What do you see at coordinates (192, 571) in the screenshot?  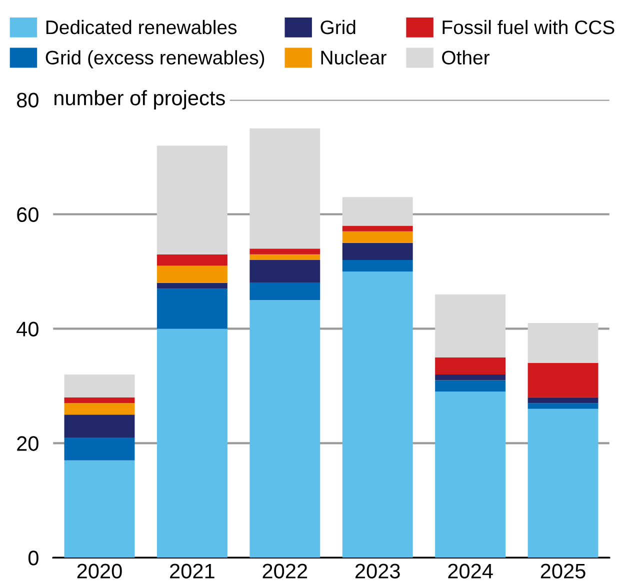 I see `x-tick-label: 2021` at bounding box center [192, 571].